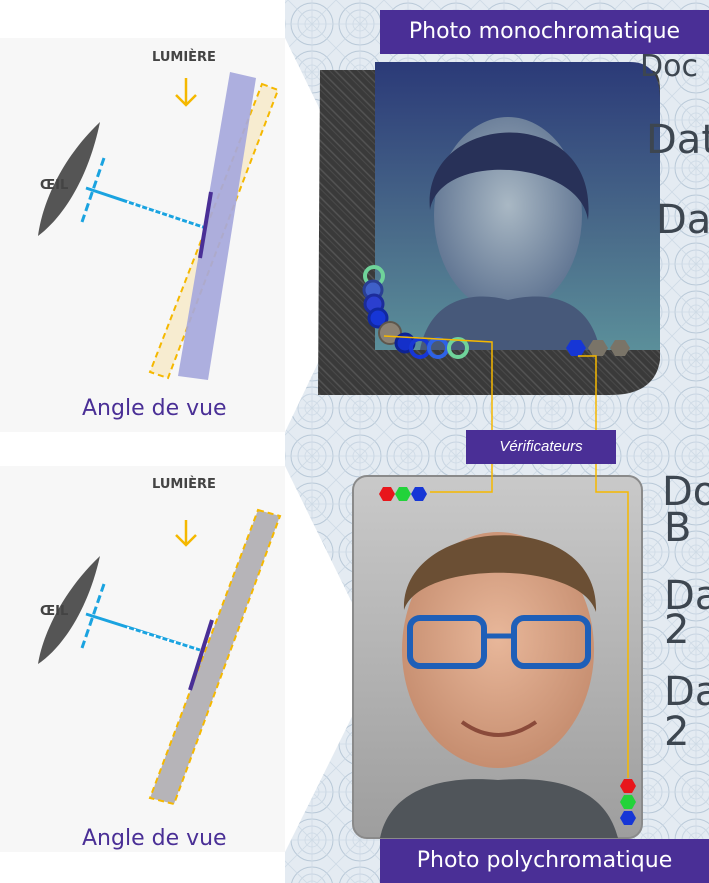 This screenshot has height=883, width=709. Describe the element at coordinates (205, 225) in the screenshot. I see `top-layer-photo-mark` at that location.